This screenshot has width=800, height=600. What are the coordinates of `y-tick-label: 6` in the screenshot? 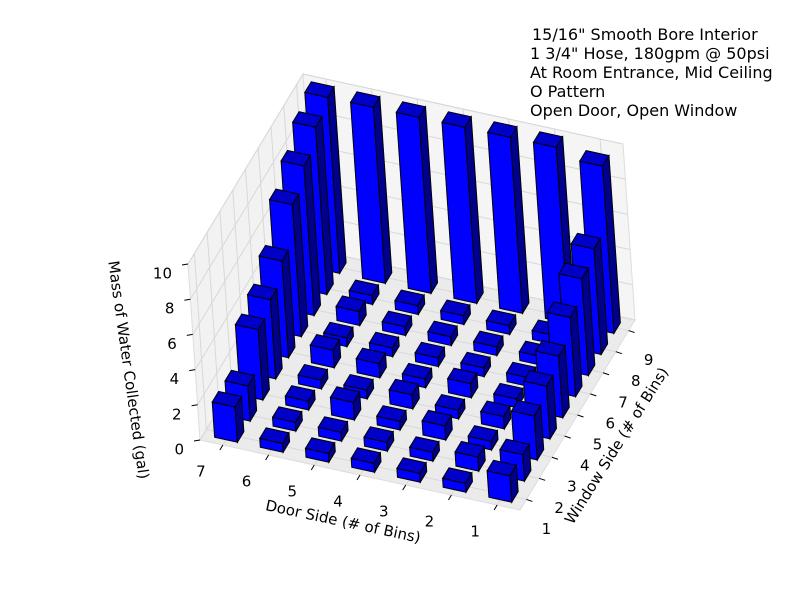 It's located at (611, 423).